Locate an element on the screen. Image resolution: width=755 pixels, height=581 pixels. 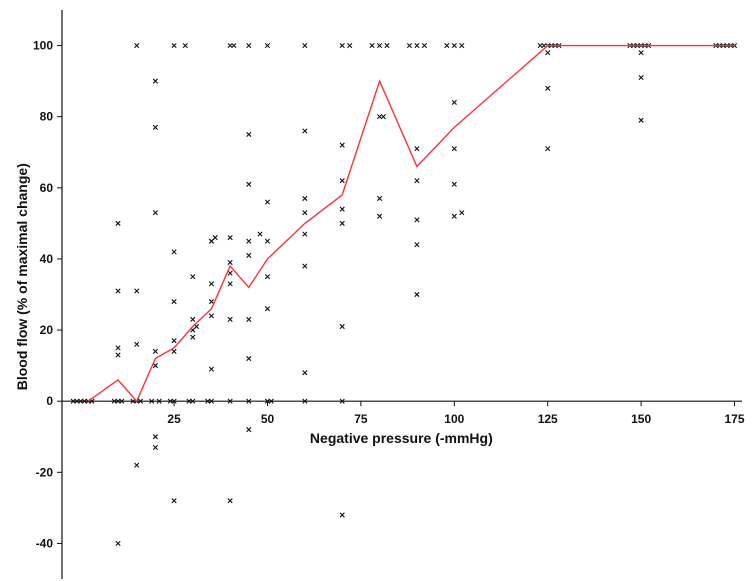
y-tick-label: 60 is located at coordinates (47, 188).